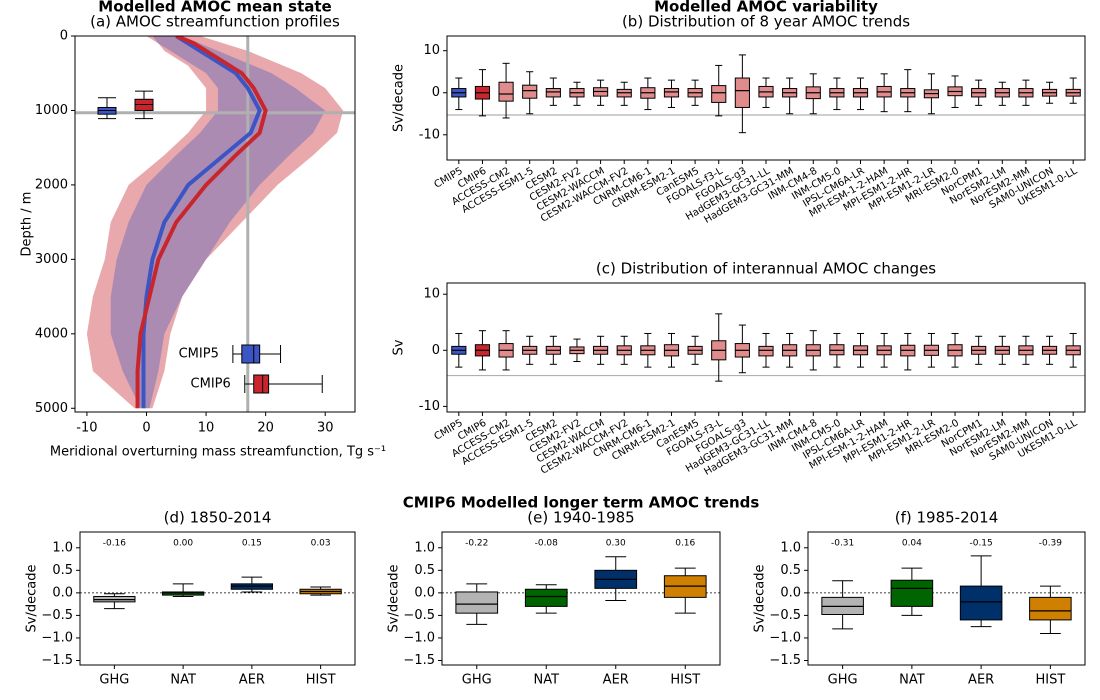 This screenshot has height=700, width=1100. What do you see at coordinates (321, 544) in the screenshot?
I see `value-label: 0.03` at bounding box center [321, 544].